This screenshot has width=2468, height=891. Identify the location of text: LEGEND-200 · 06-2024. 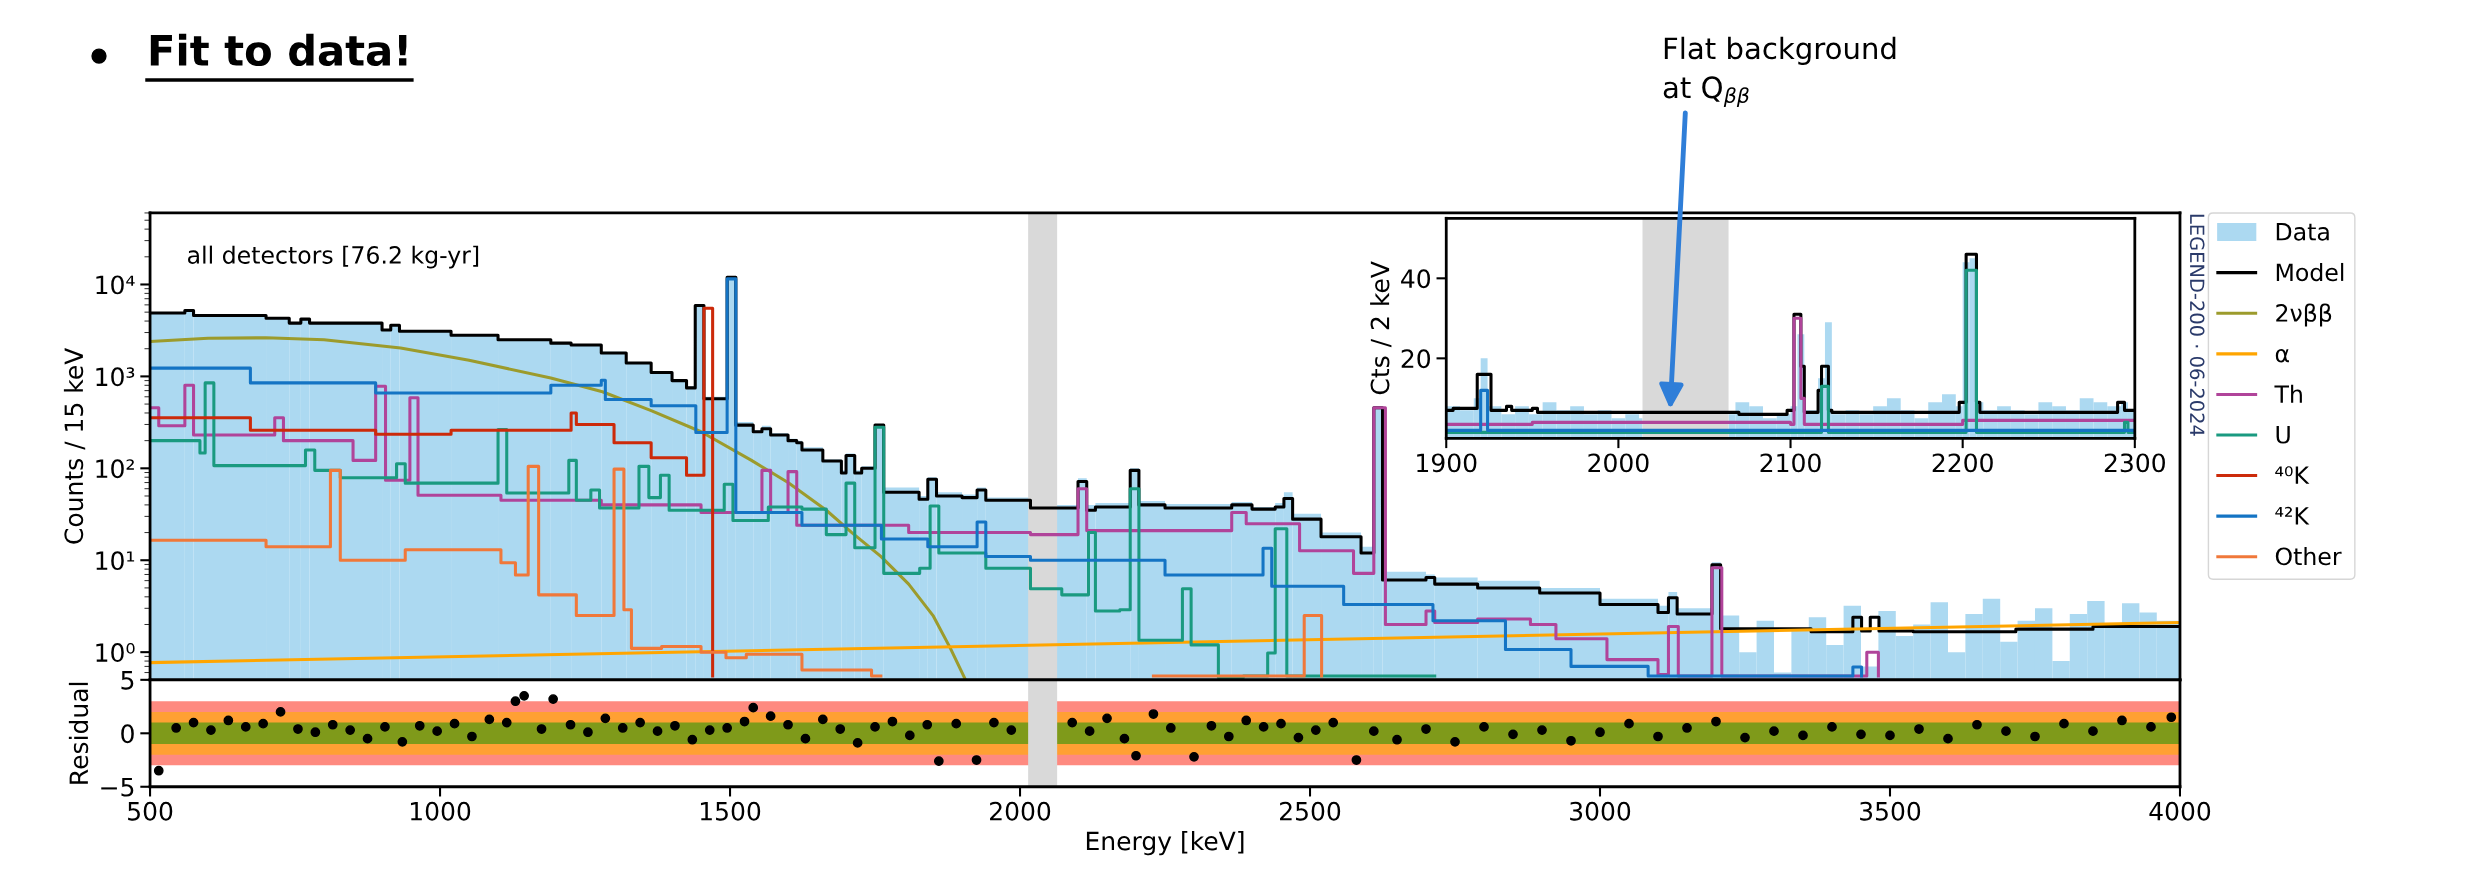
(2197, 325).